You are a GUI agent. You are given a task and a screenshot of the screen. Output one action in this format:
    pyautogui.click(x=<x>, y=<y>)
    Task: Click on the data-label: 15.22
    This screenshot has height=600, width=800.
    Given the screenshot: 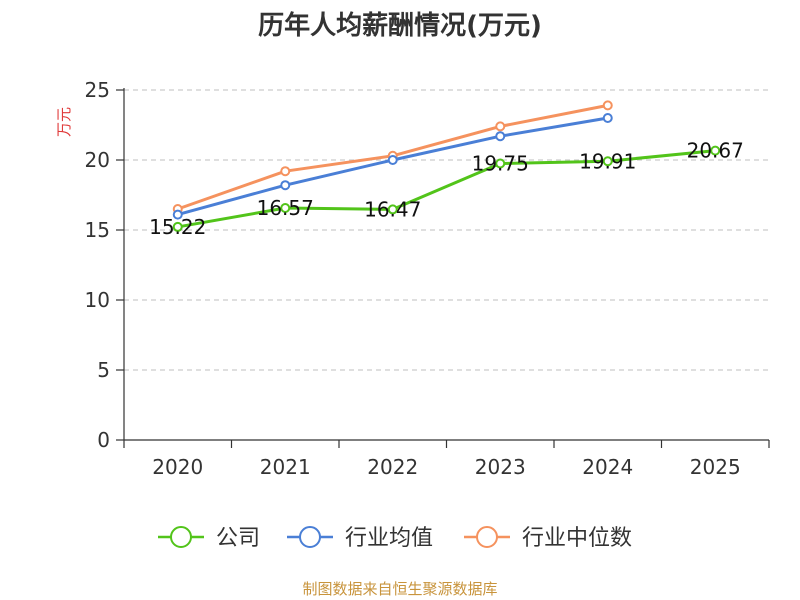 What is the action you would take?
    pyautogui.click(x=177, y=227)
    